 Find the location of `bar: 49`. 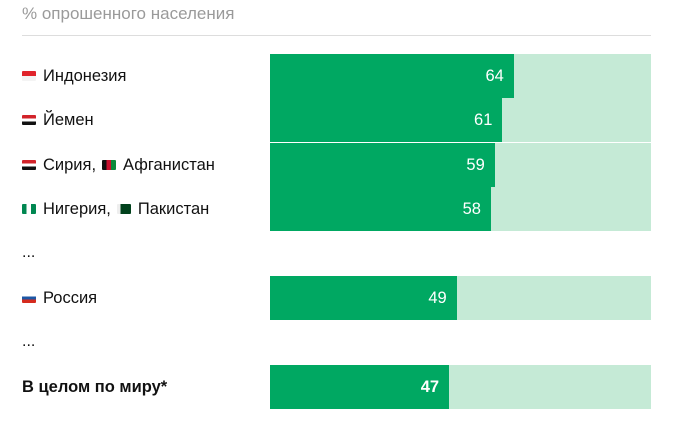

bar: 49 is located at coordinates (363, 298).